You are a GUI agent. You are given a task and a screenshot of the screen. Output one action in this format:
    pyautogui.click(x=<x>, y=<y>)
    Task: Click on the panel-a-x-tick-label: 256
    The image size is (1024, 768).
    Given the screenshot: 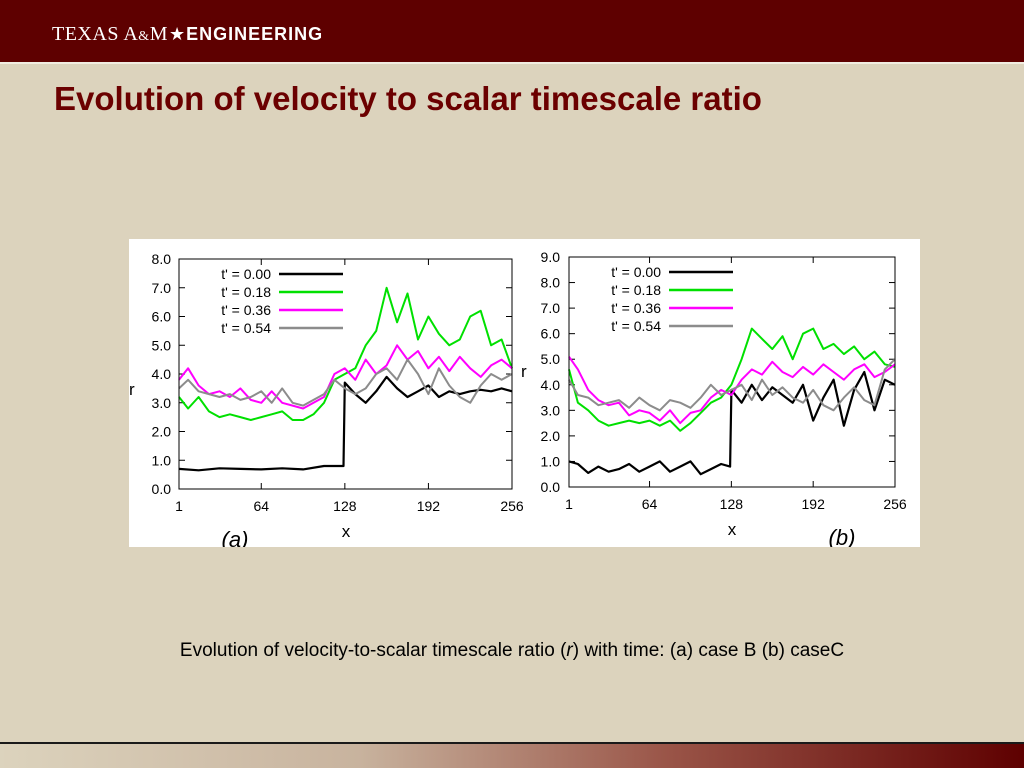 What is the action you would take?
    pyautogui.click(x=512, y=506)
    